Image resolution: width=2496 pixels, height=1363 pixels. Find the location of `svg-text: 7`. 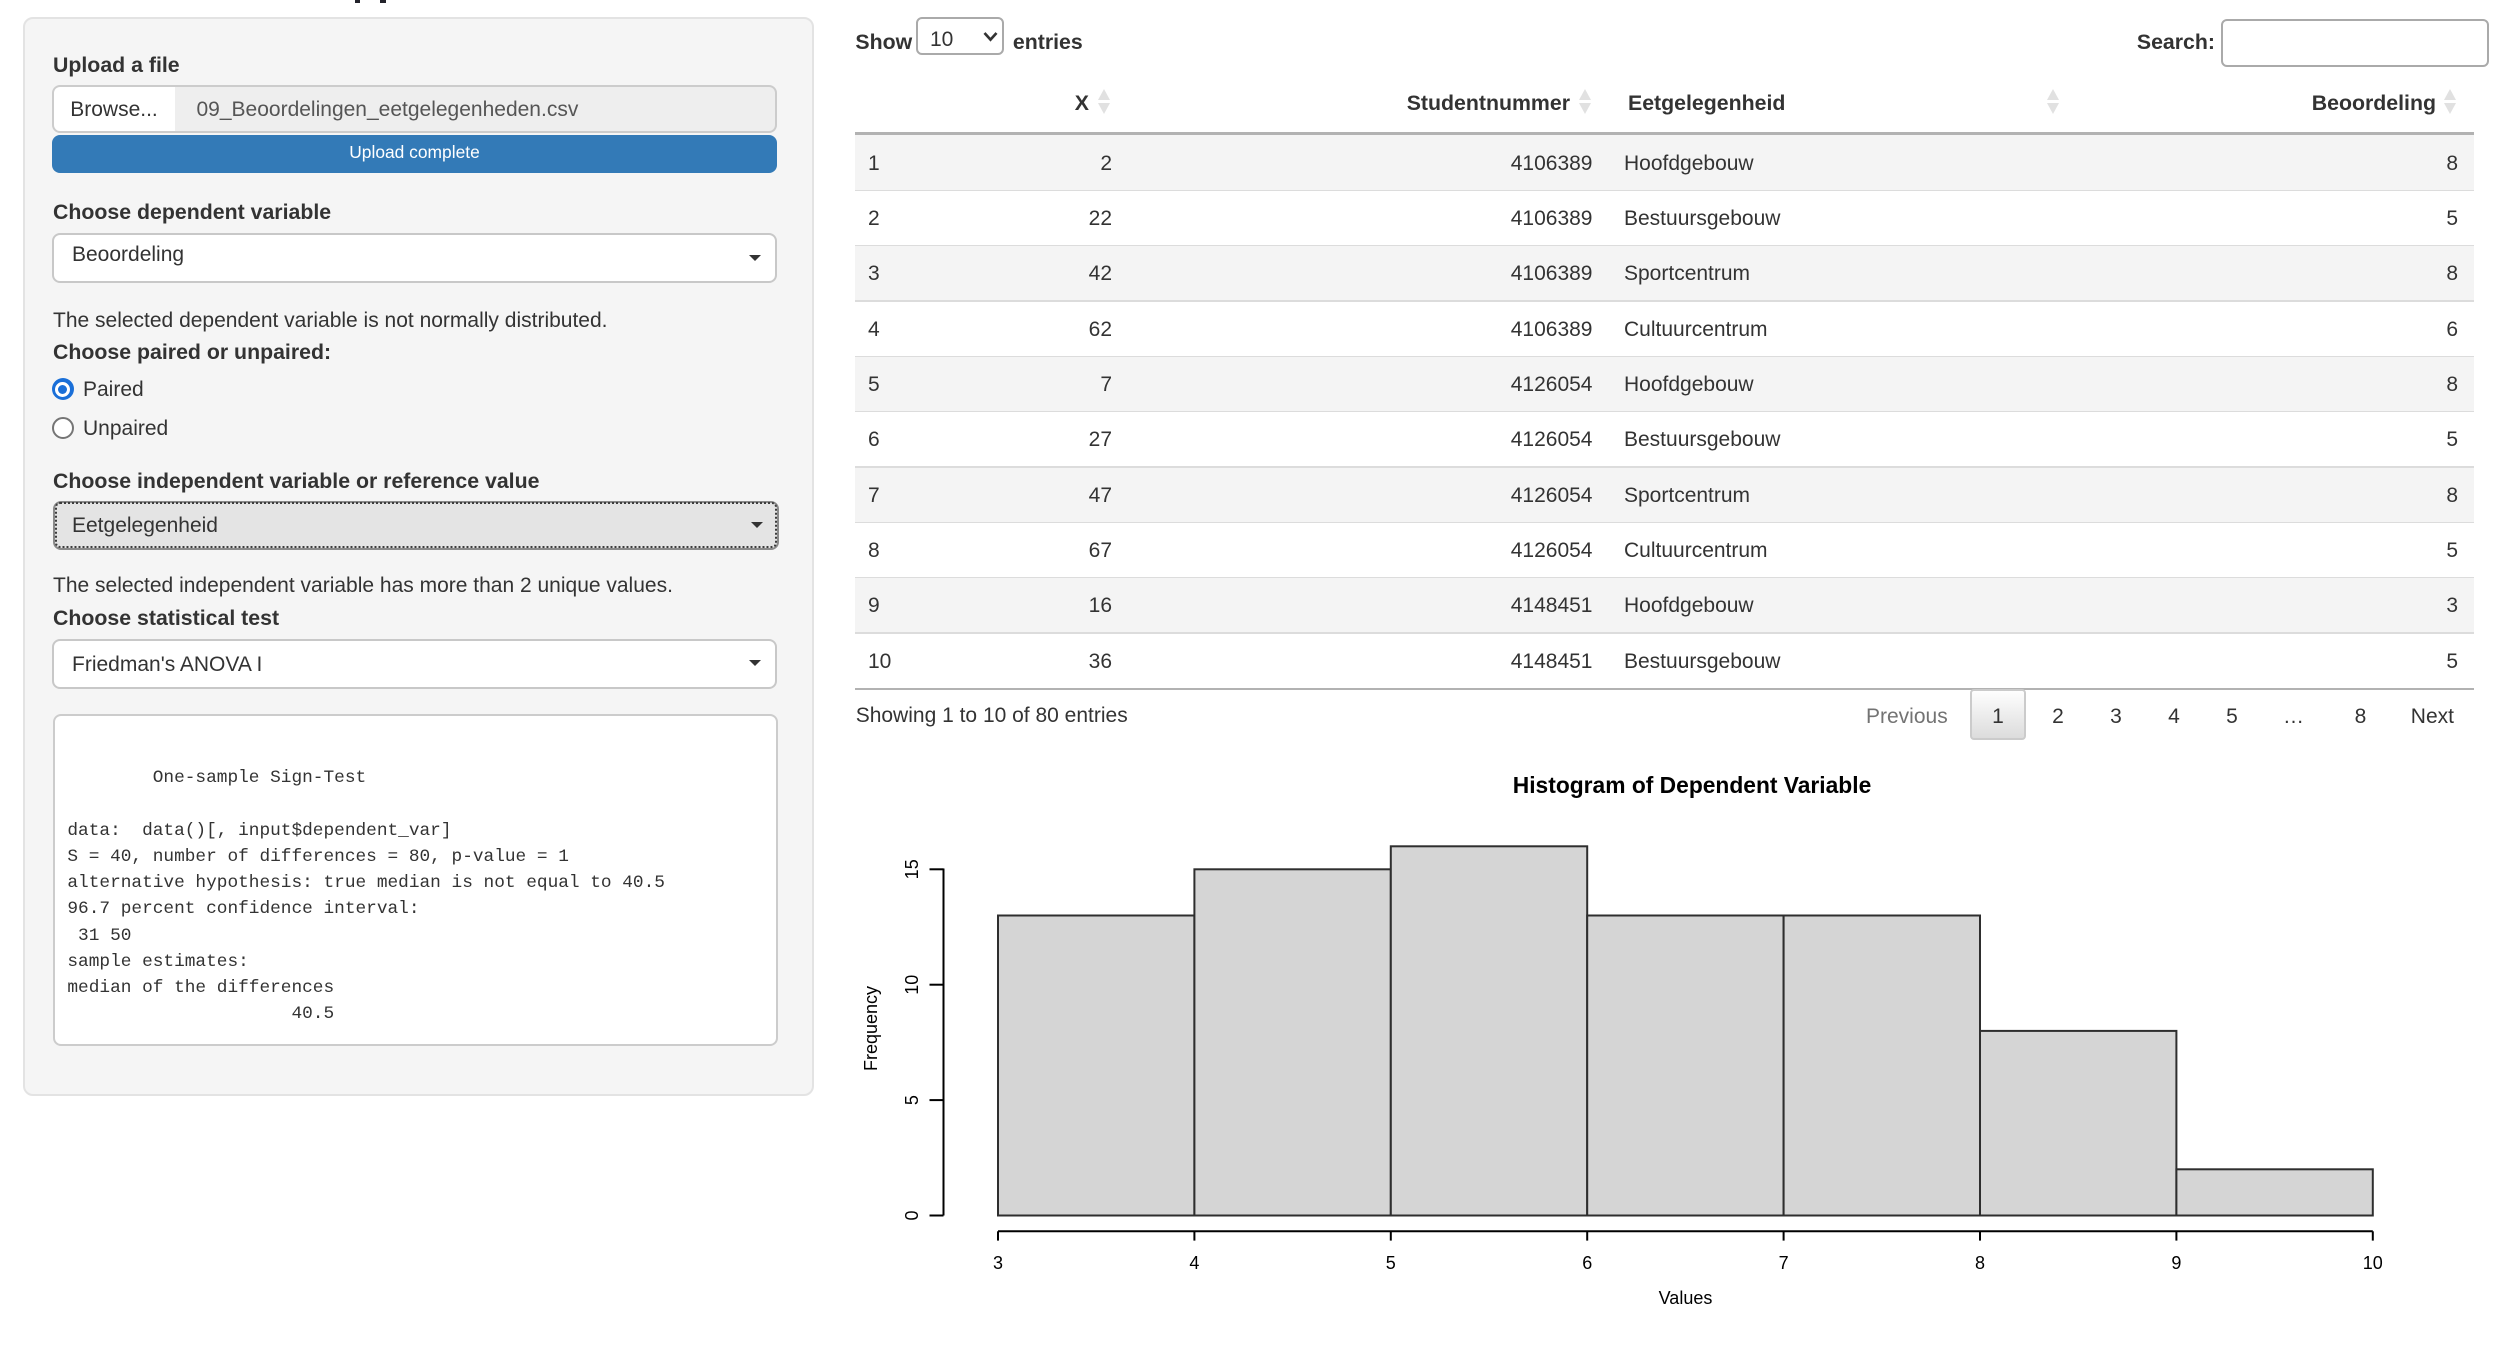

svg-text: 7 is located at coordinates (1784, 1263).